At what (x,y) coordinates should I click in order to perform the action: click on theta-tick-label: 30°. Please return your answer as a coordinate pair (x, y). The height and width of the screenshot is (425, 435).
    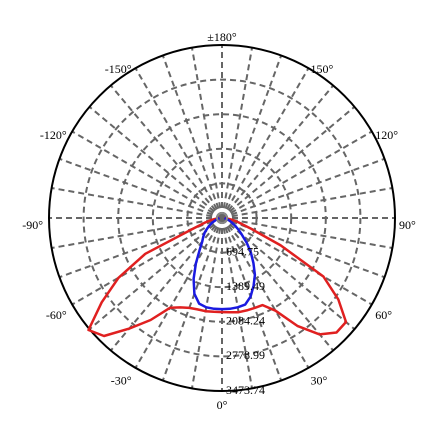
    Looking at the image, I should click on (319, 381).